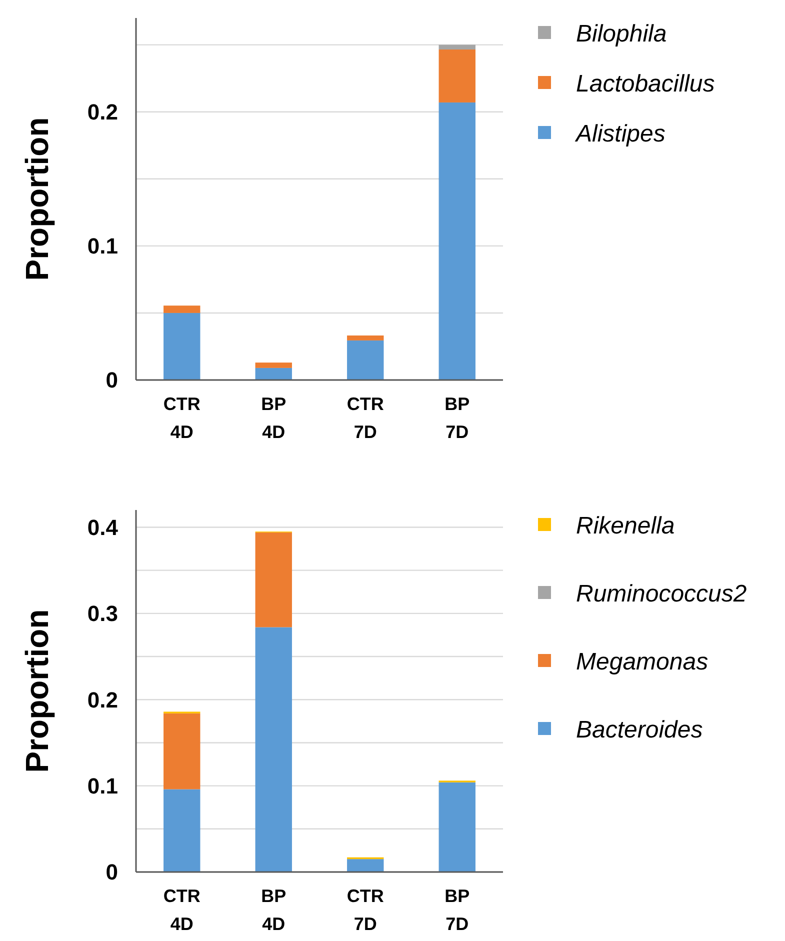 The image size is (785, 941). What do you see at coordinates (103, 527) in the screenshot?
I see `y-tick-label: 0.4` at bounding box center [103, 527].